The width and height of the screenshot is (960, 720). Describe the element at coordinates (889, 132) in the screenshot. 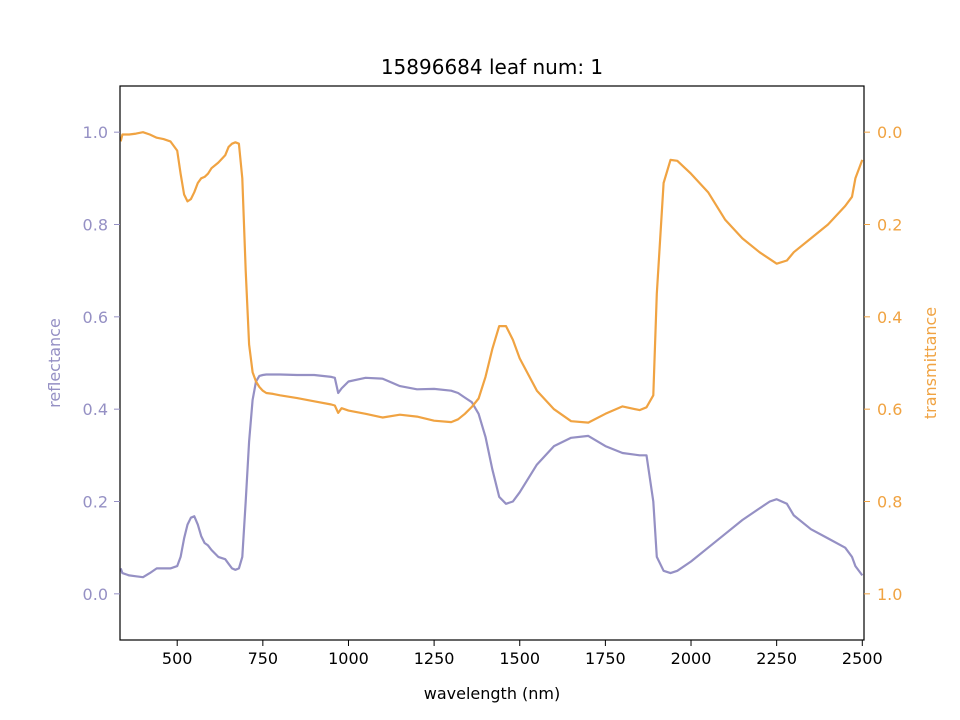

I see `y-right-tick-label: 0.0` at that location.